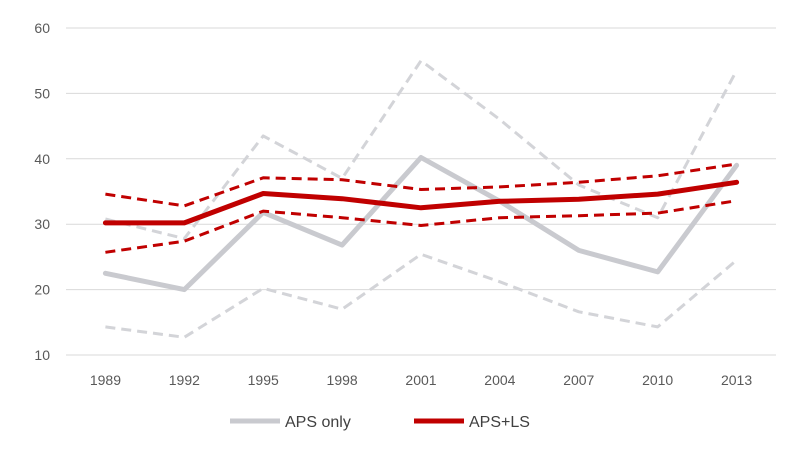  What do you see at coordinates (736, 380) in the screenshot?
I see `x-tick-label: 2013` at bounding box center [736, 380].